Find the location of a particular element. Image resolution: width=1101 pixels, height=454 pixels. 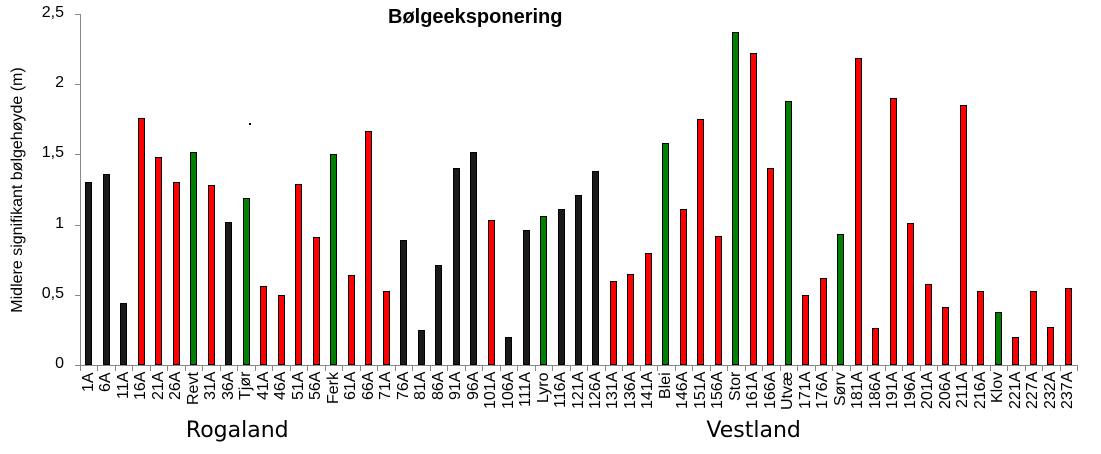

bar-146A is located at coordinates (683, 287).